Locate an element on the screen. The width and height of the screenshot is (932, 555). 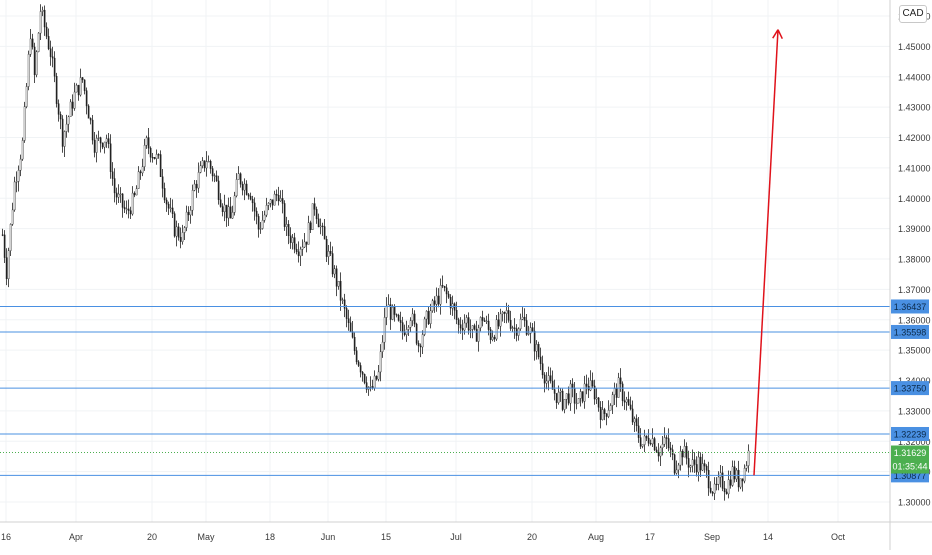
x-tick-label: 20 is located at coordinates (532, 537).